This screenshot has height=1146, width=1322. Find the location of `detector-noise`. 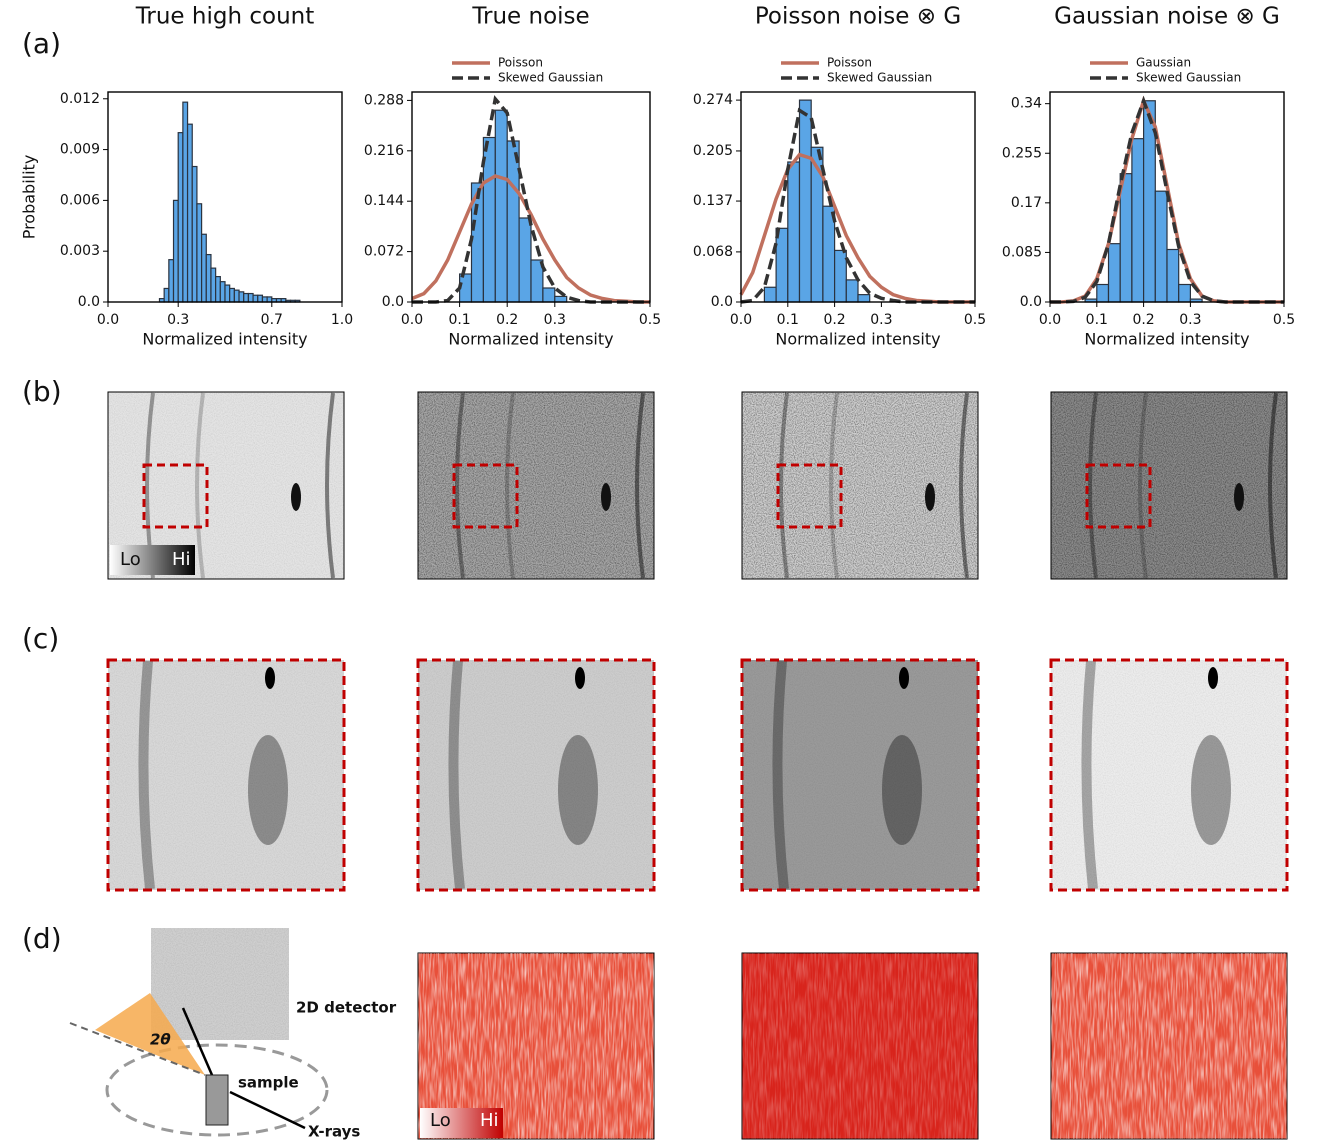

detector-noise is located at coordinates (220, 984).